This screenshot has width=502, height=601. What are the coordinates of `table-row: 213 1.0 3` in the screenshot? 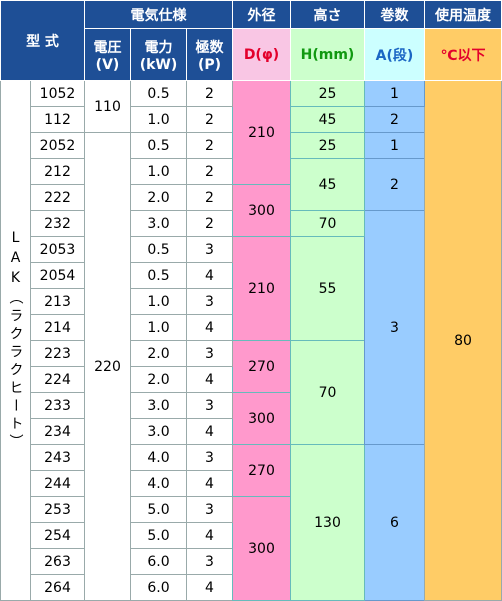 It's located at (251, 301).